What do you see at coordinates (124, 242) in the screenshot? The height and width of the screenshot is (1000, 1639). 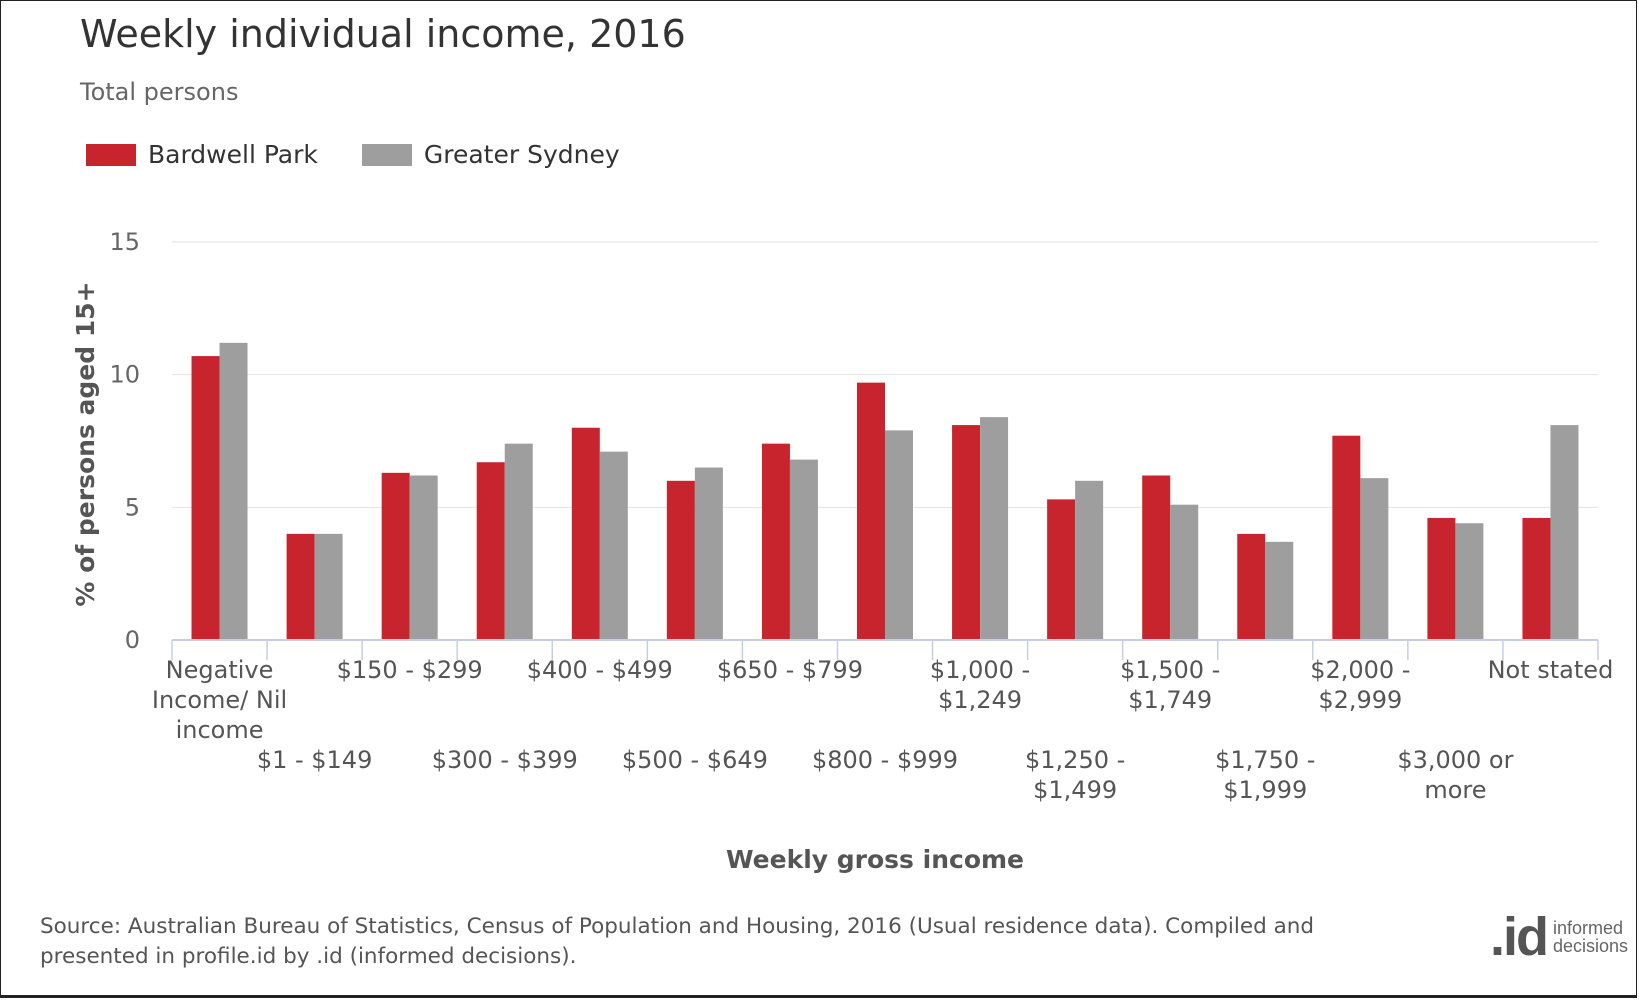 I see `y-tick-label: 15` at bounding box center [124, 242].